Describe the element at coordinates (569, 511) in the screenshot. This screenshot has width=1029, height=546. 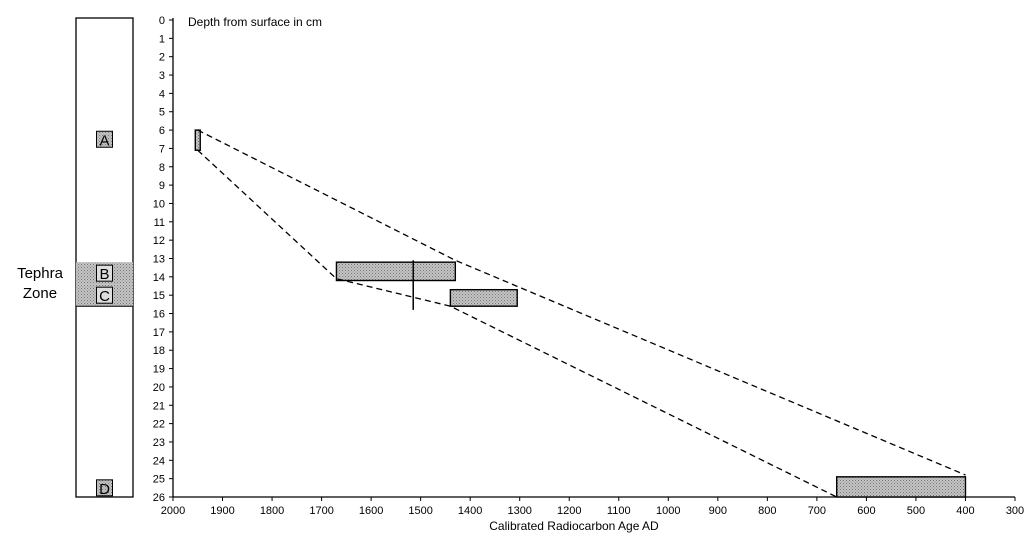
I see `x-tick-label: 1200` at that location.